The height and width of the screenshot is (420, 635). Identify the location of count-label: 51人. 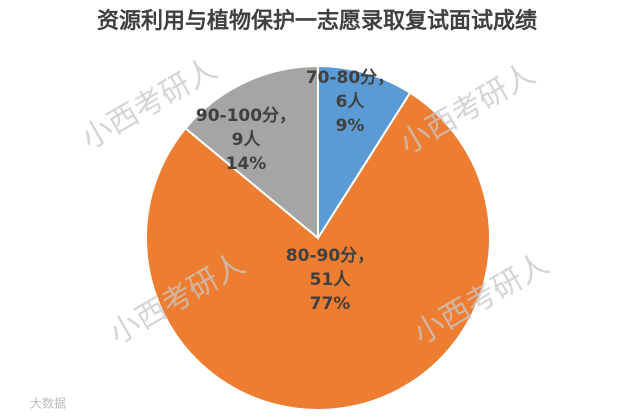
(331, 280).